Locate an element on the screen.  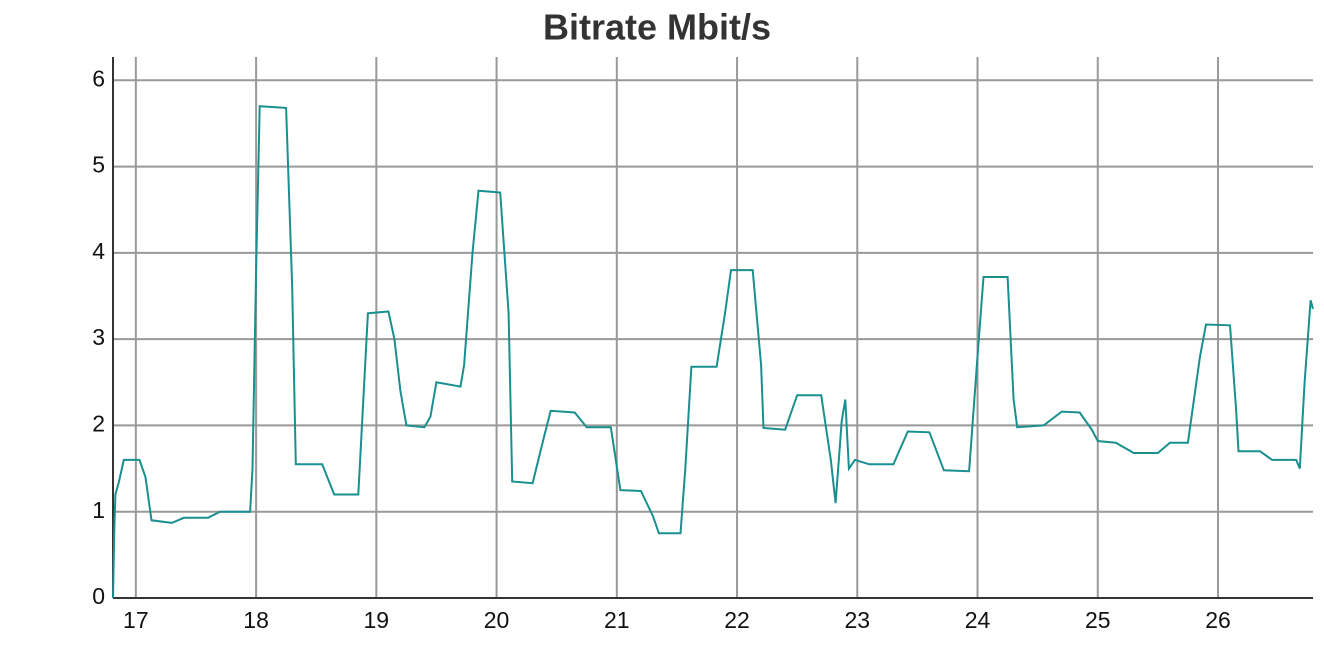
x-tick-label: 22 is located at coordinates (737, 620).